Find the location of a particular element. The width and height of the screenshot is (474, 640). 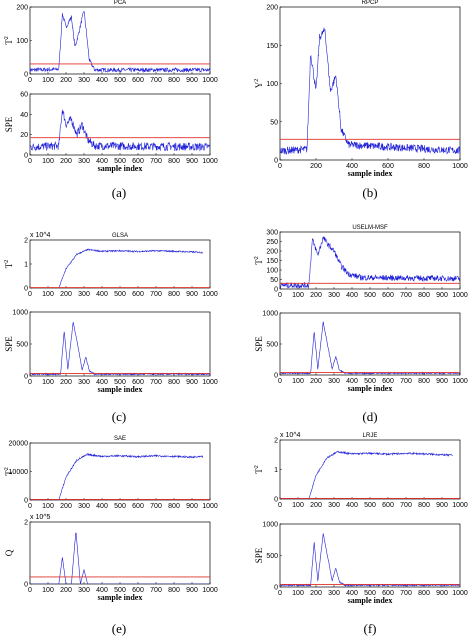

panel-label: (f) is located at coordinates (370, 628).